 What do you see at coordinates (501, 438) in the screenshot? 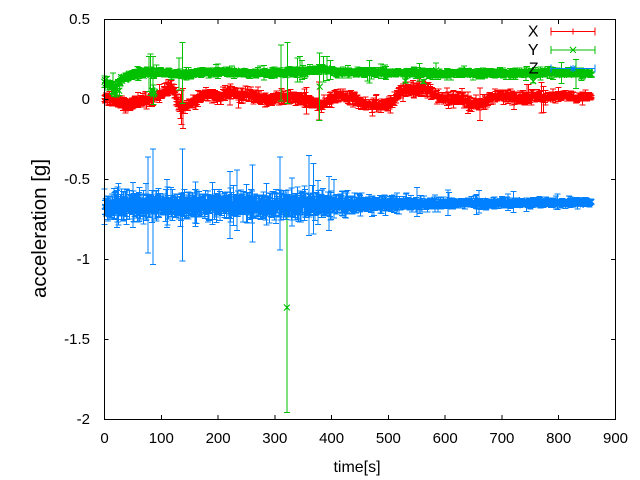
I see `svg-text: 700` at bounding box center [501, 438].